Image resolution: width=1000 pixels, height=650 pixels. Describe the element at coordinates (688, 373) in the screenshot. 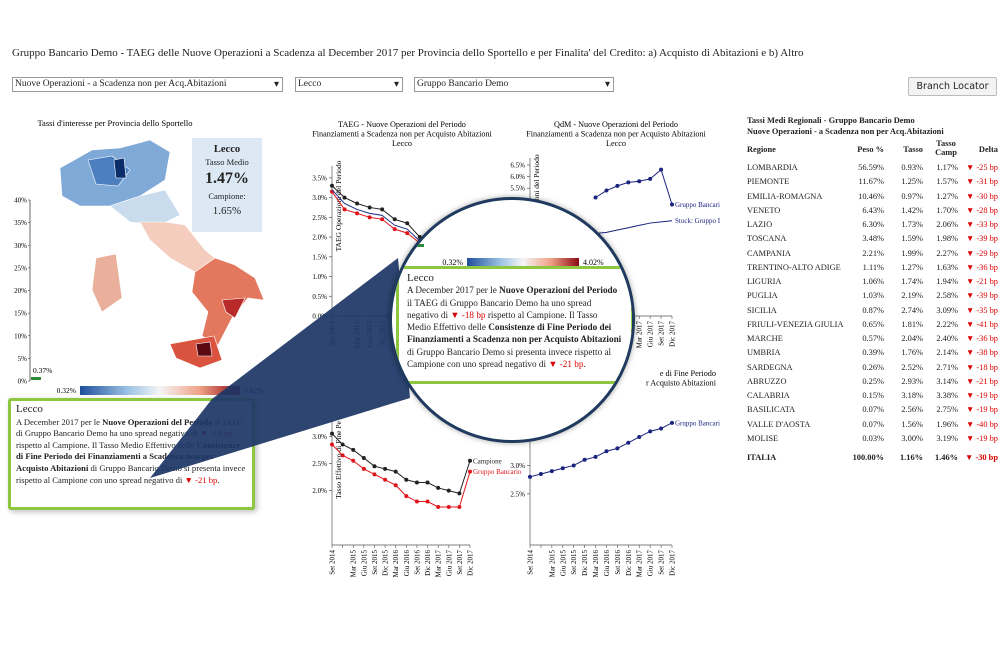

I see `chart-title: e di Fine Periodo` at that location.